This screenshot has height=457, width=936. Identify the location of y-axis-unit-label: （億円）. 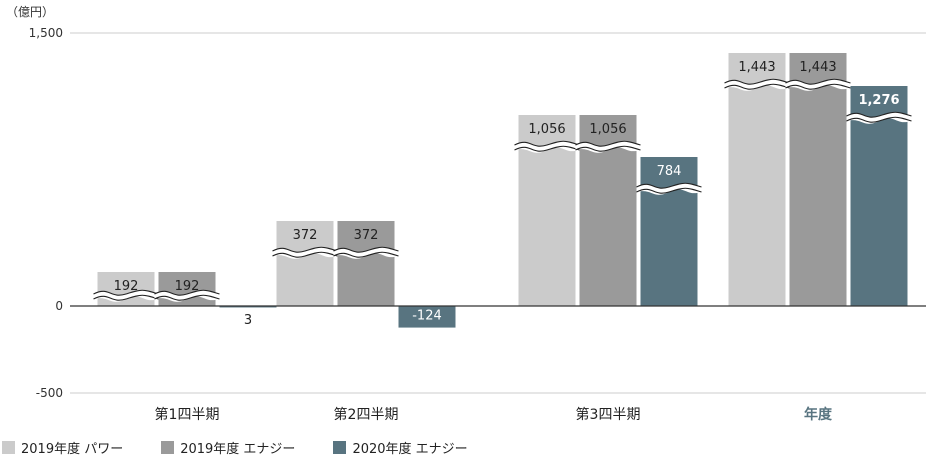
(30, 12).